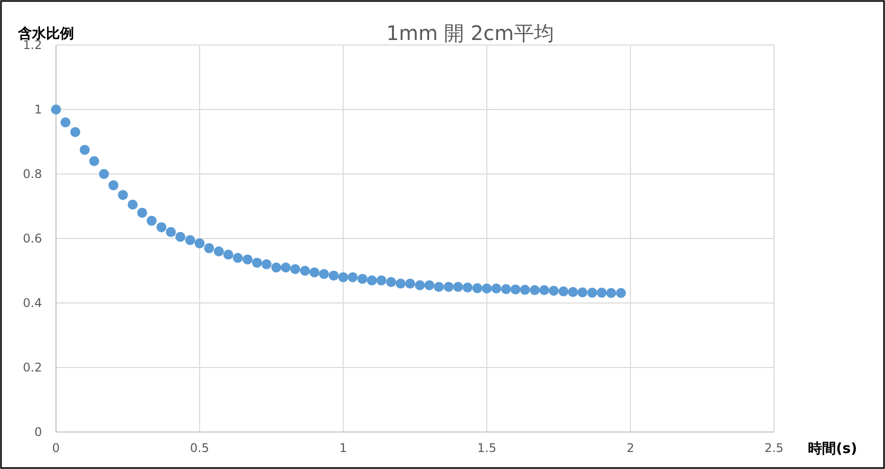  Describe the element at coordinates (45, 34) in the screenshot. I see `y-axis-title: 含水比例` at that location.